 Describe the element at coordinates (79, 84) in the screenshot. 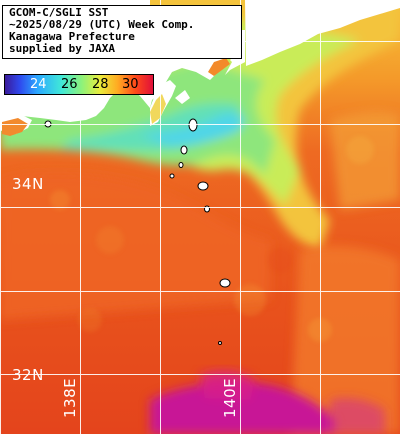

I see `color-scale-legend: 24 26 28 30` at that location.